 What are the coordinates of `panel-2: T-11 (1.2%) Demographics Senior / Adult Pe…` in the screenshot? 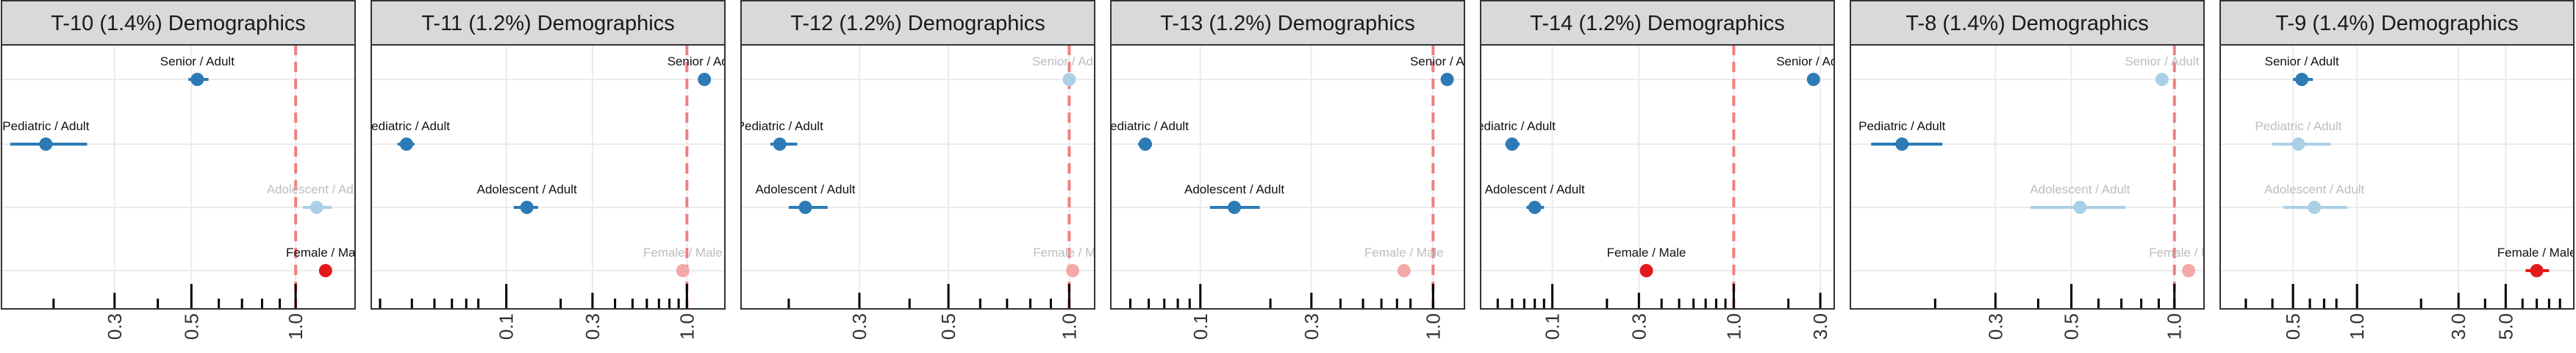 It's located at (548, 170).